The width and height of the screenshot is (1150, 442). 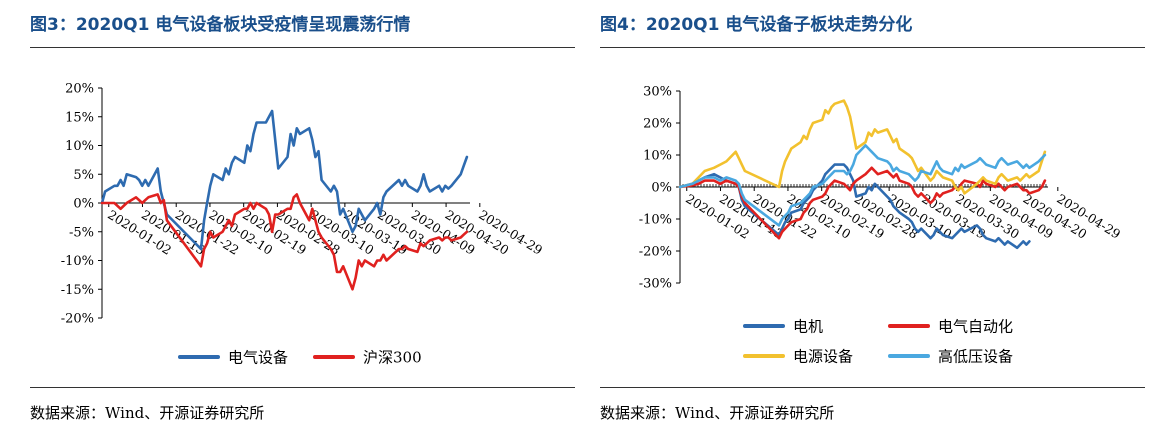 What do you see at coordinates (79, 117) in the screenshot?
I see `y-tick-label: 15%` at bounding box center [79, 117].